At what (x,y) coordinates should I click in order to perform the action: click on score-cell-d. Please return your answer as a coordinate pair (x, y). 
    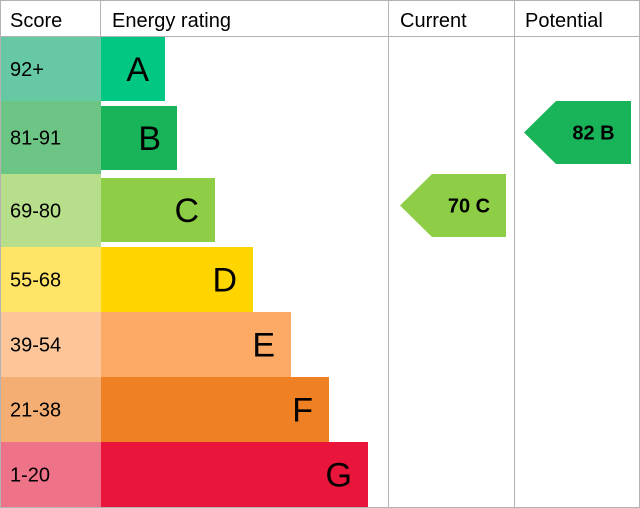
    Looking at the image, I should click on (50, 279).